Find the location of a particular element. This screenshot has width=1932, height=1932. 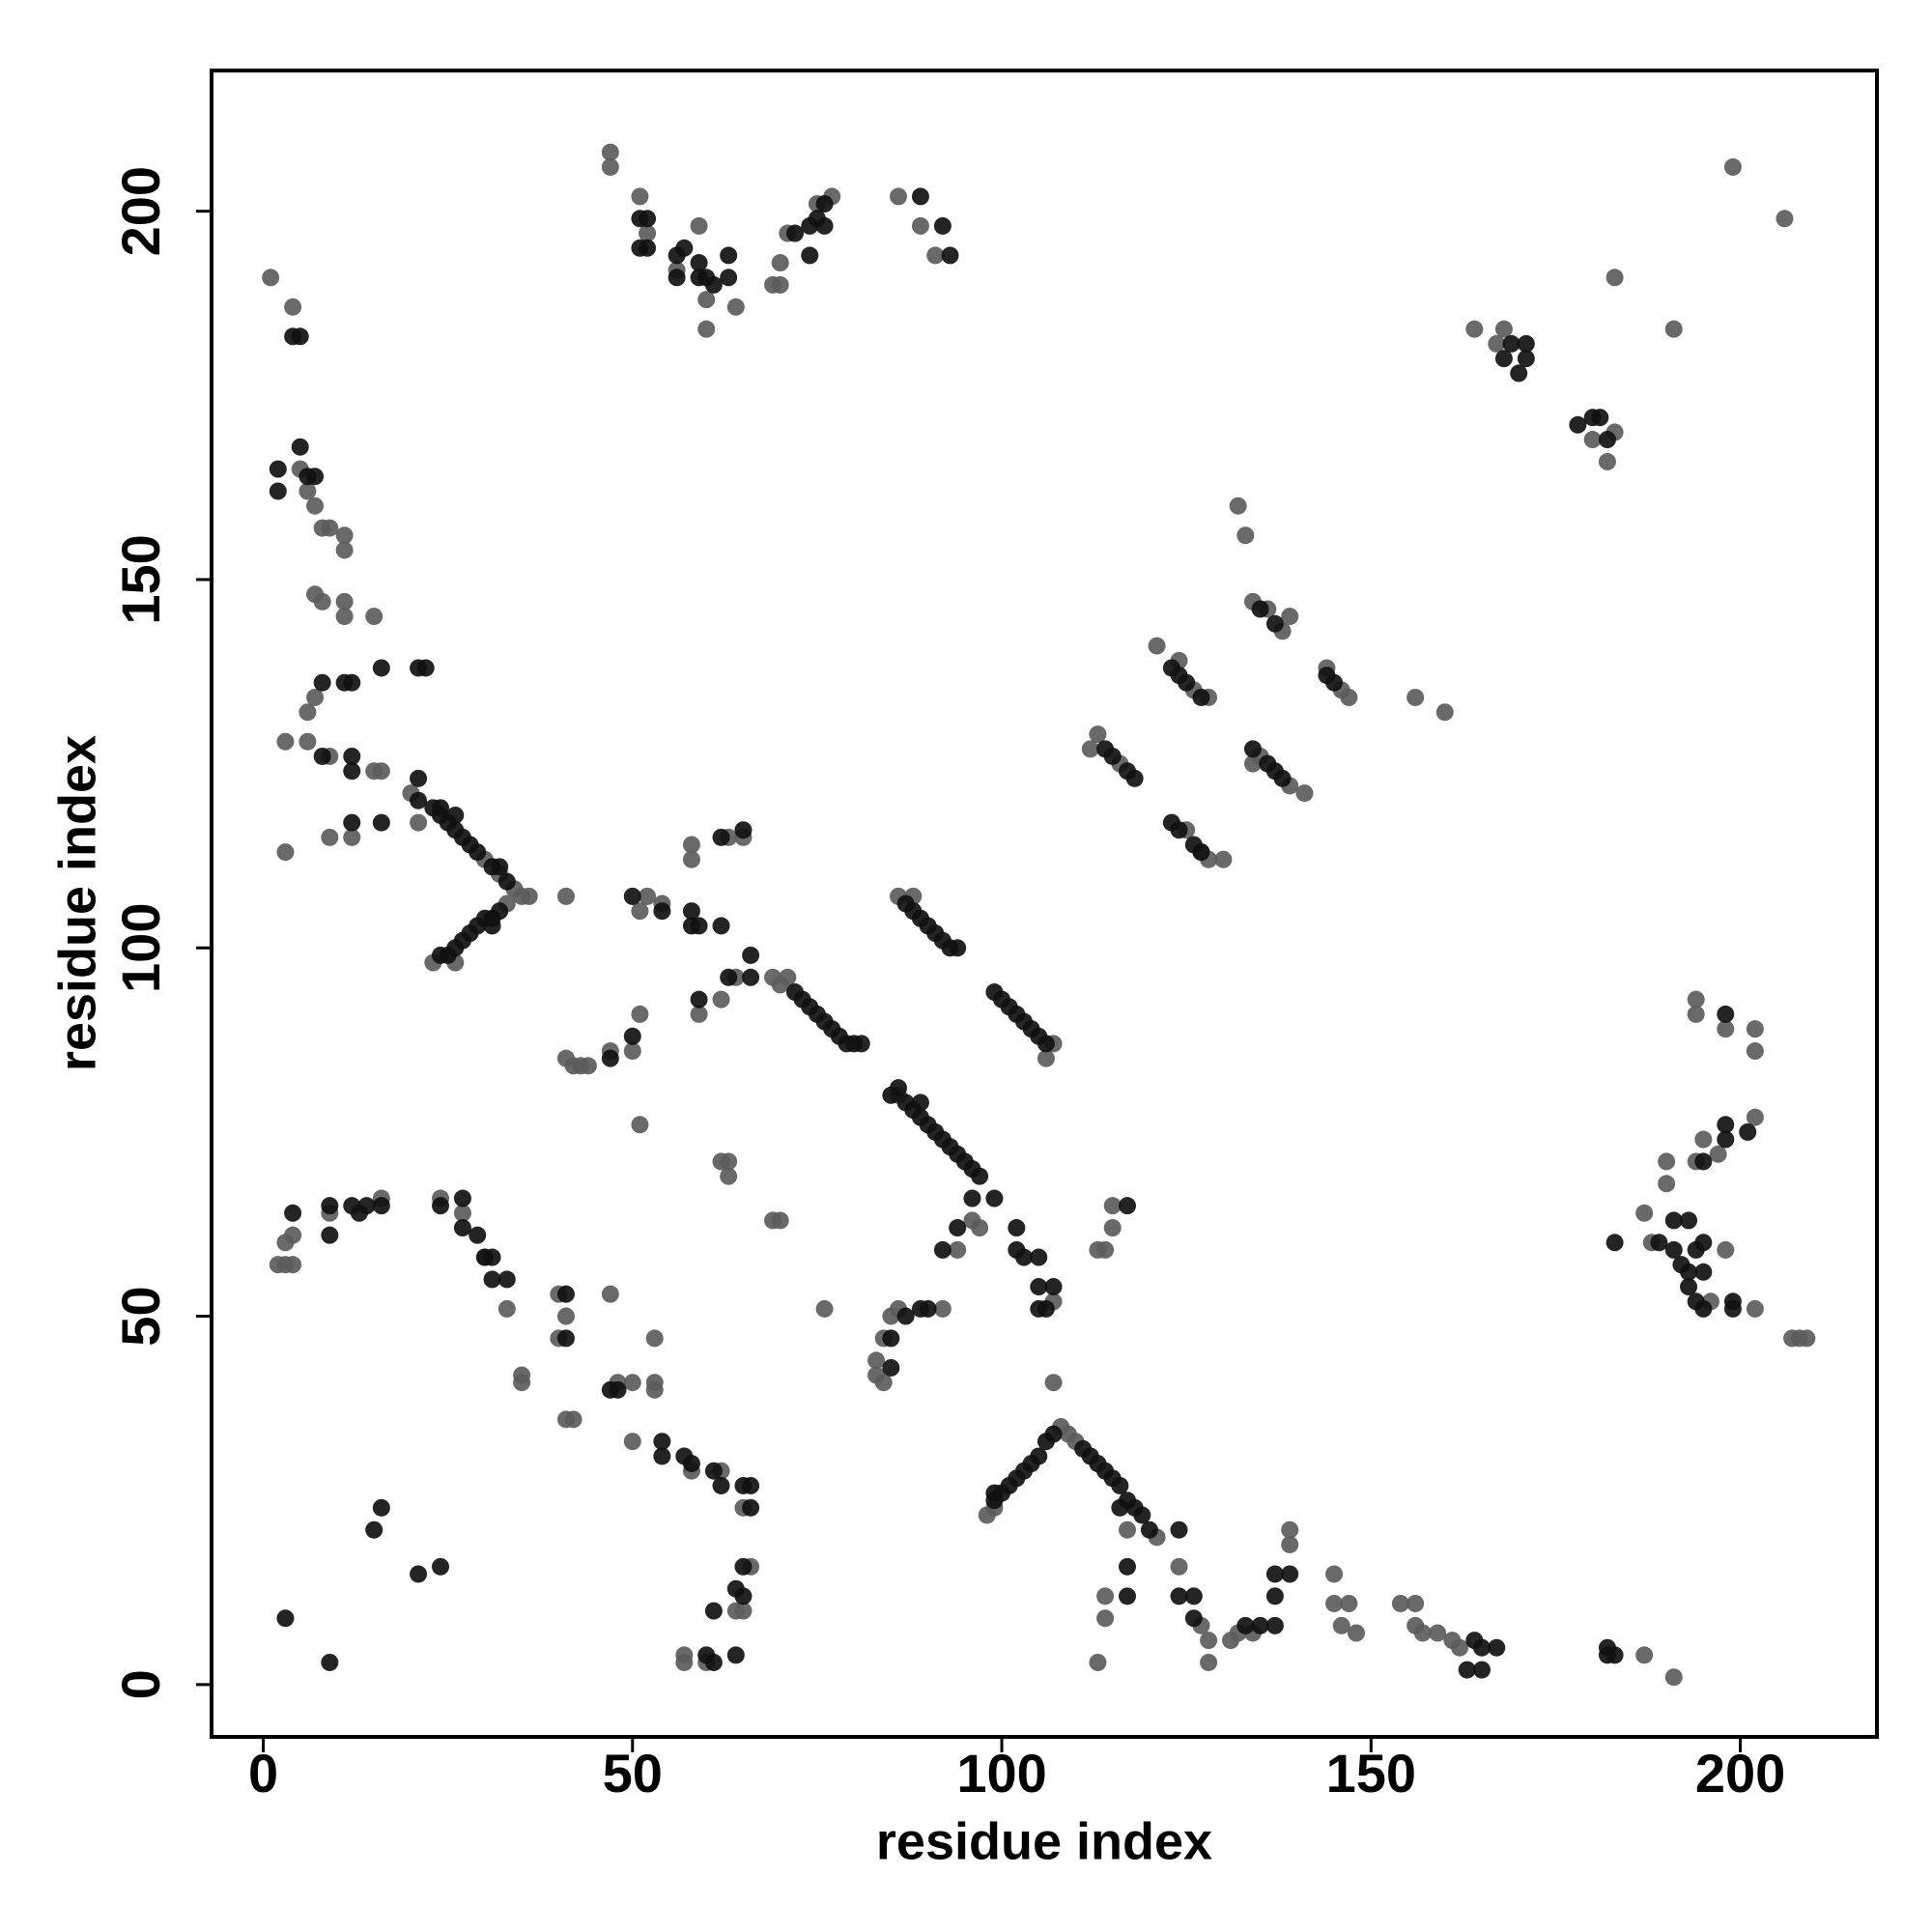

y-tick-label: 200 is located at coordinates (140, 211).